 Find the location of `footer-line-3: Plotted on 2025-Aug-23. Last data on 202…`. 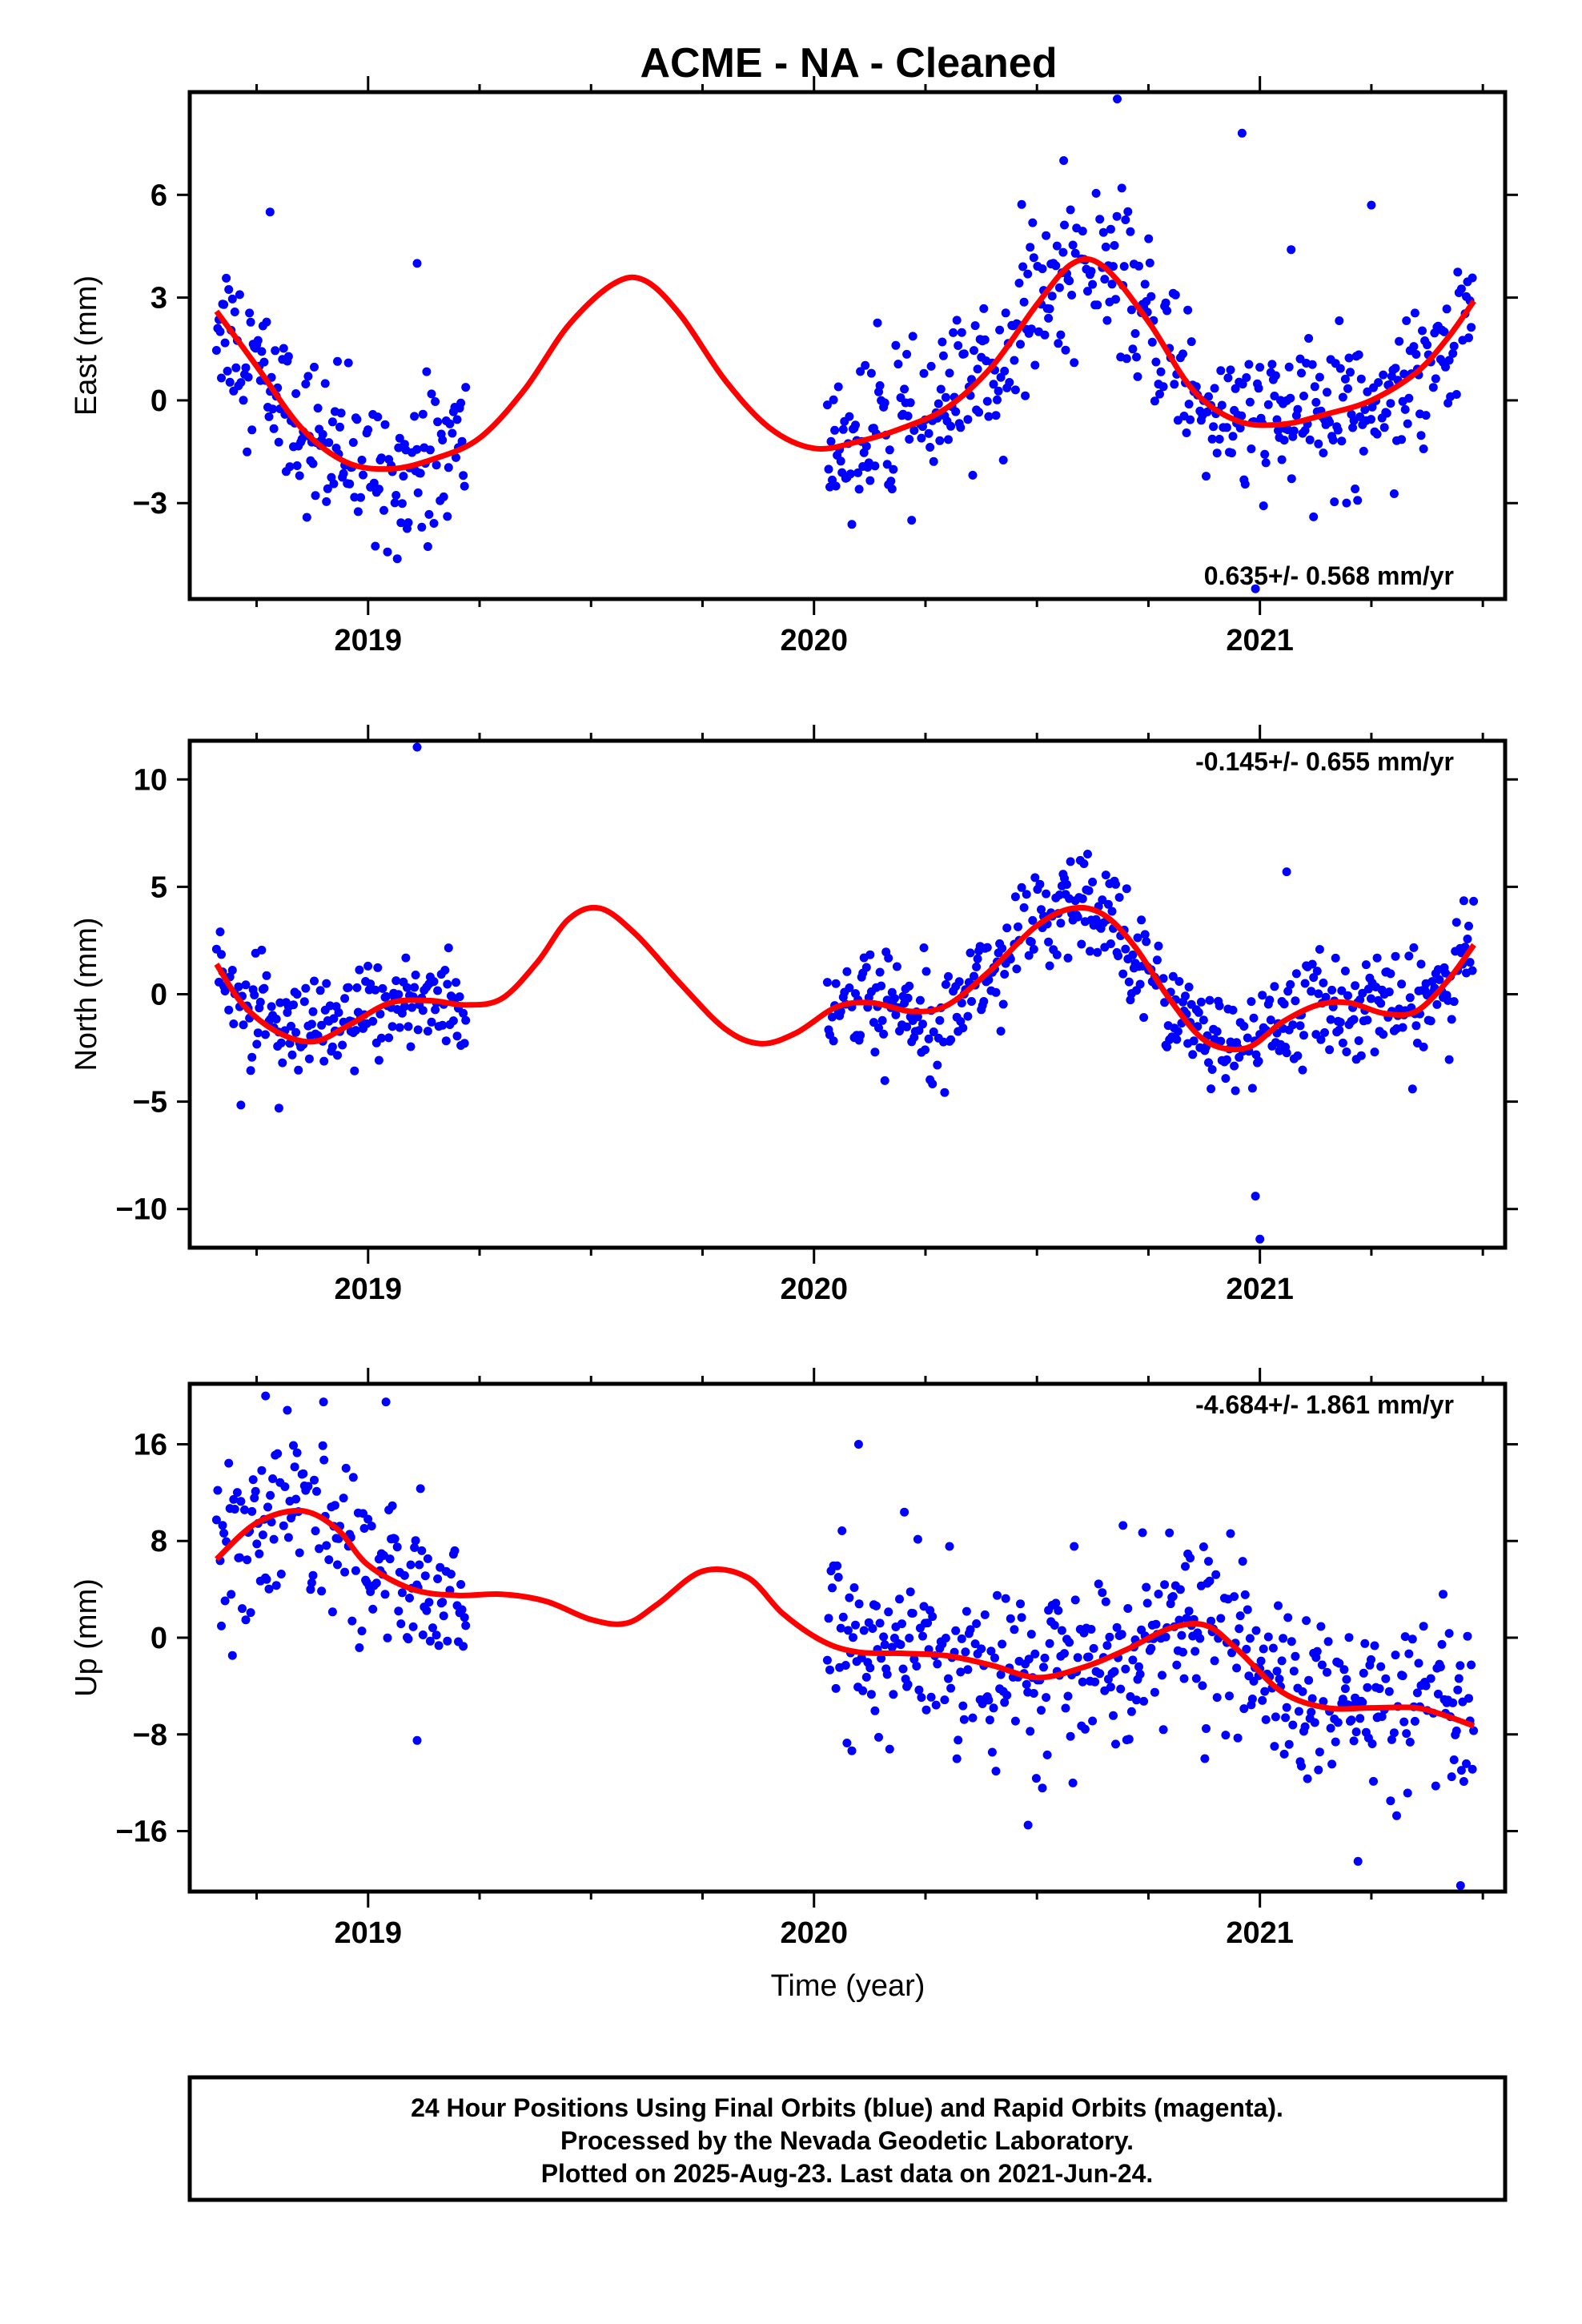

footer-line-3: Plotted on 2025-Aug-23. Last data on 202… is located at coordinates (847, 2173).